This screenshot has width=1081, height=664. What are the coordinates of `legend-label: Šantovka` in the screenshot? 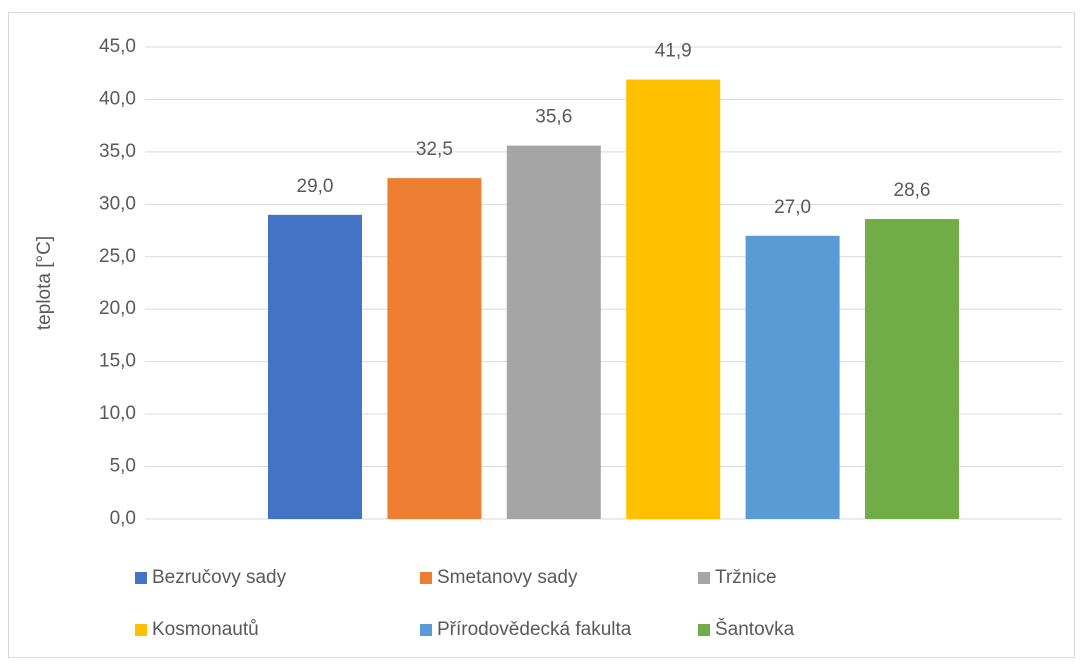 It's located at (755, 629).